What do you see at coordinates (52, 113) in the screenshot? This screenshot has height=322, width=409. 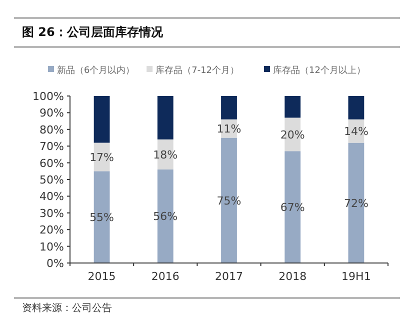 I see `y-tick-label: 90%` at bounding box center [52, 113].